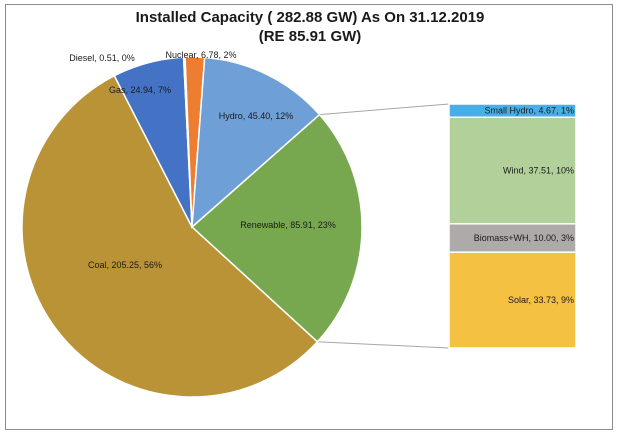 This screenshot has width=620, height=436. I want to click on pie-label-gas: Gas, 24.94, 7%, so click(140, 90).